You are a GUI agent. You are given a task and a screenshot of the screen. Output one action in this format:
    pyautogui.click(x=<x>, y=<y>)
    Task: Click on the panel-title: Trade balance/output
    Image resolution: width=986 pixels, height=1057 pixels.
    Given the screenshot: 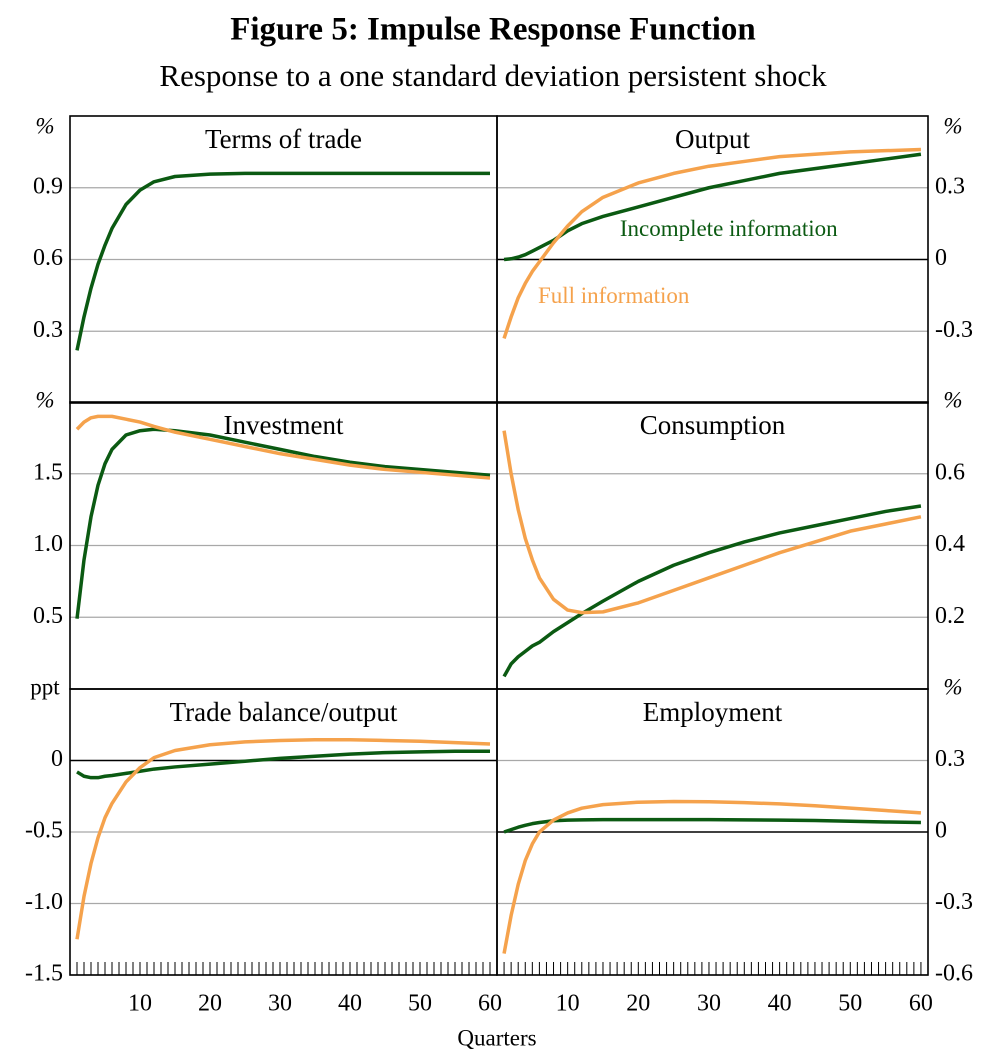 What is the action you would take?
    pyautogui.click(x=284, y=712)
    